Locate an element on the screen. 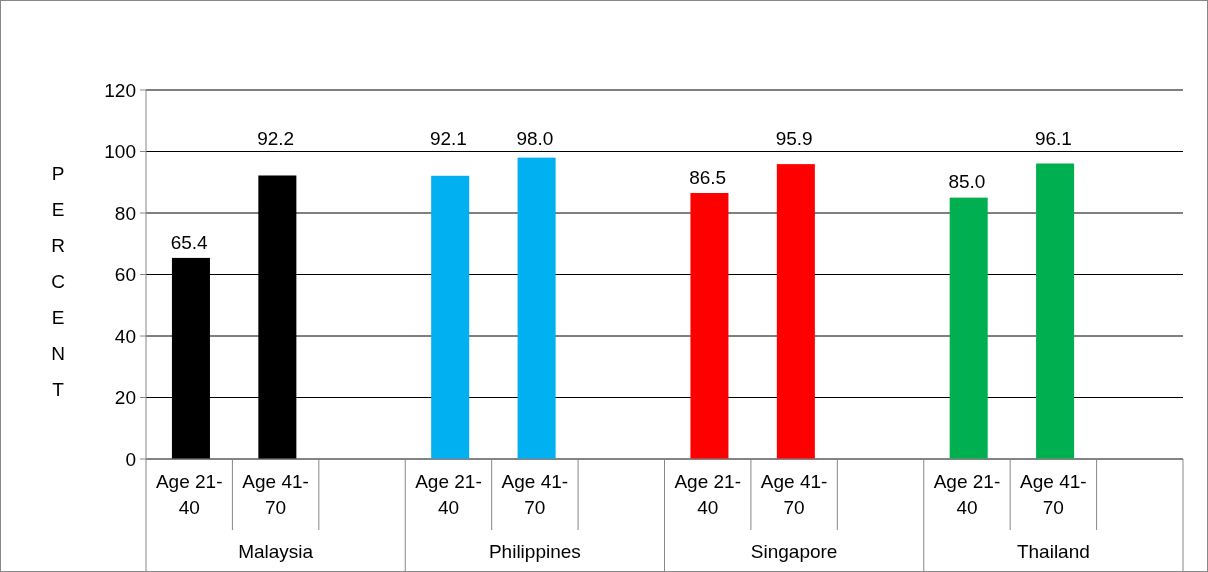 The width and height of the screenshot is (1208, 572). text: Singapore is located at coordinates (794, 551).